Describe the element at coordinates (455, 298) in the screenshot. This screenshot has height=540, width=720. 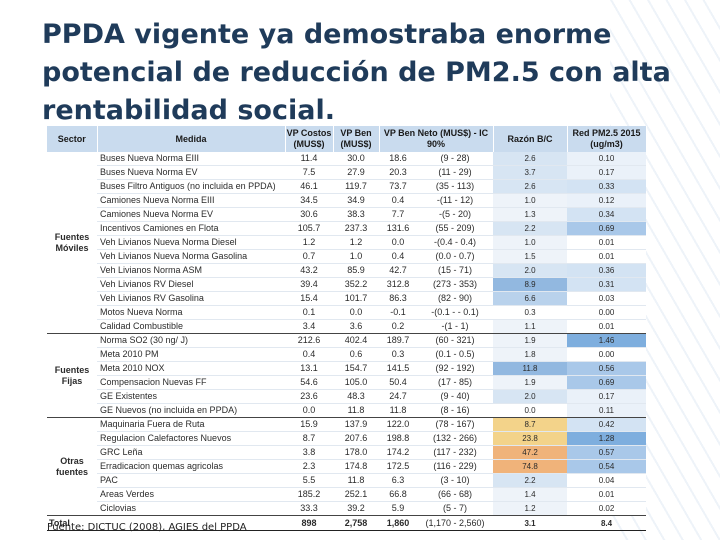
I see `confidence-interval: (82 - 90)` at that location.